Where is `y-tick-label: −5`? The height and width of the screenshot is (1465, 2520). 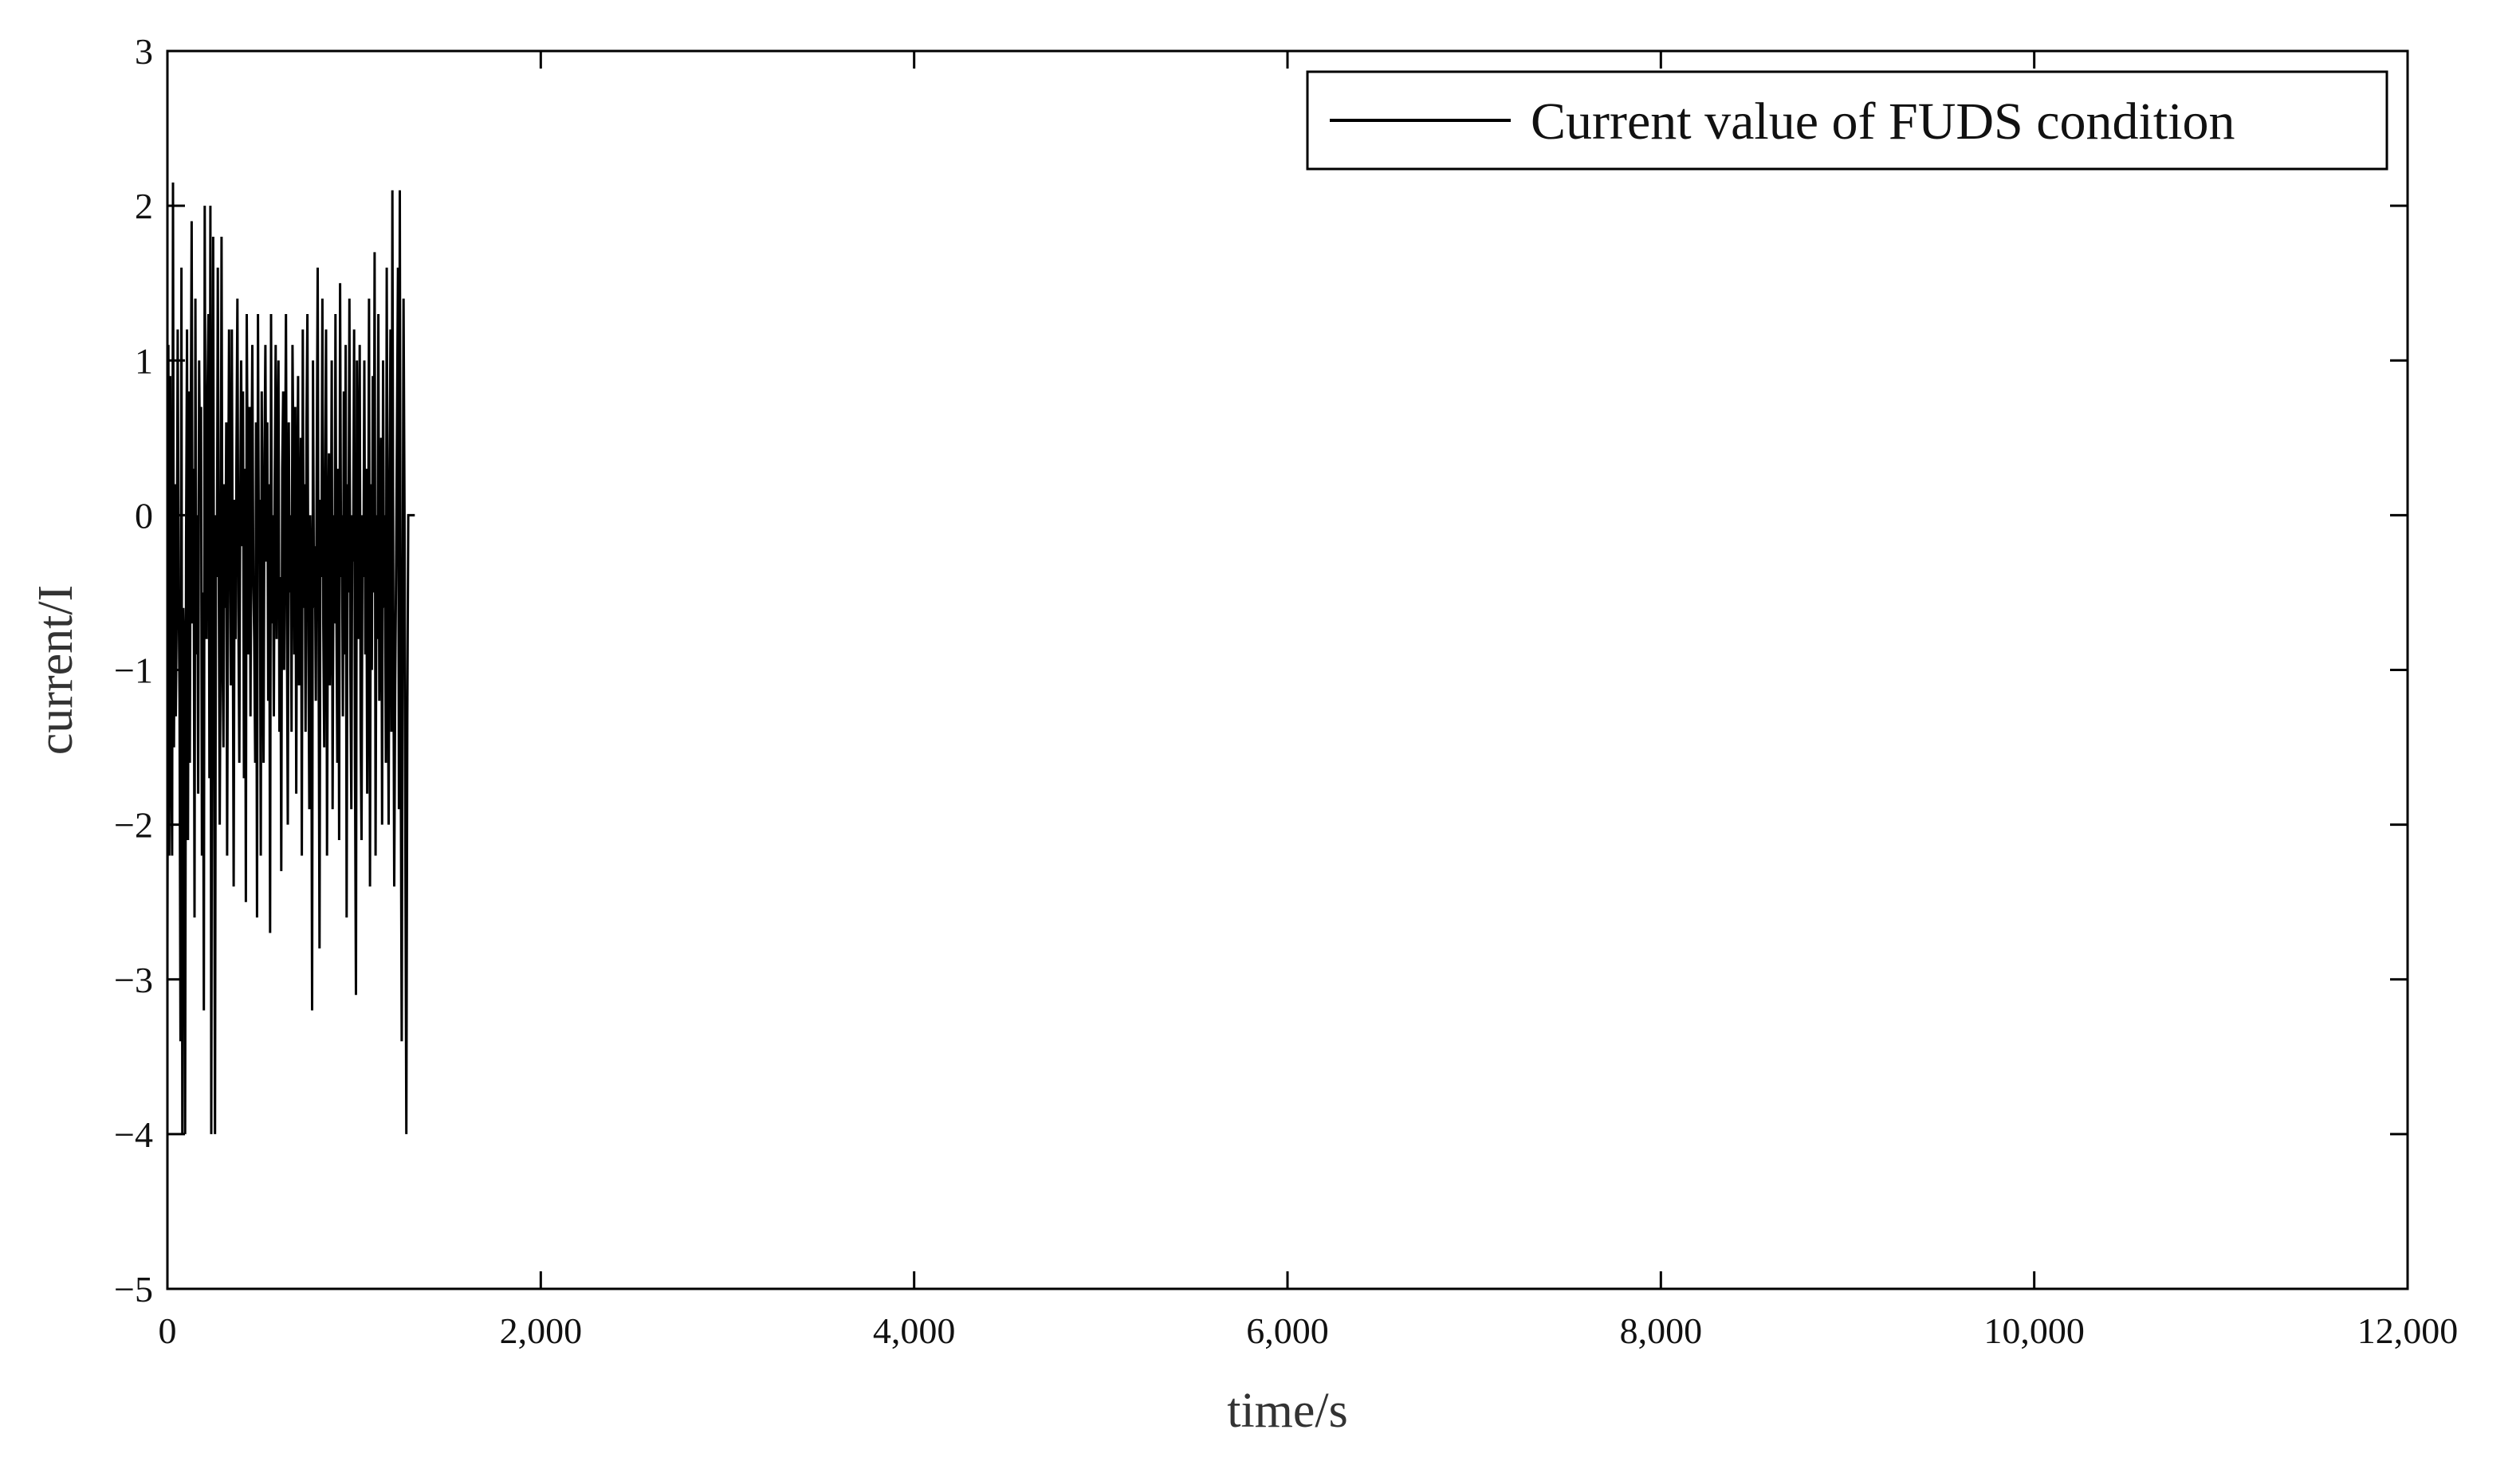 y-tick-label: −5 is located at coordinates (133, 1290).